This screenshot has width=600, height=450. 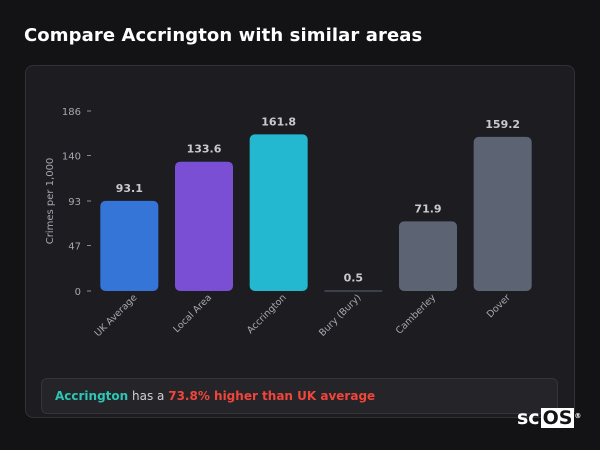 I want to click on bar-value-label: 71.9, so click(x=427, y=208).